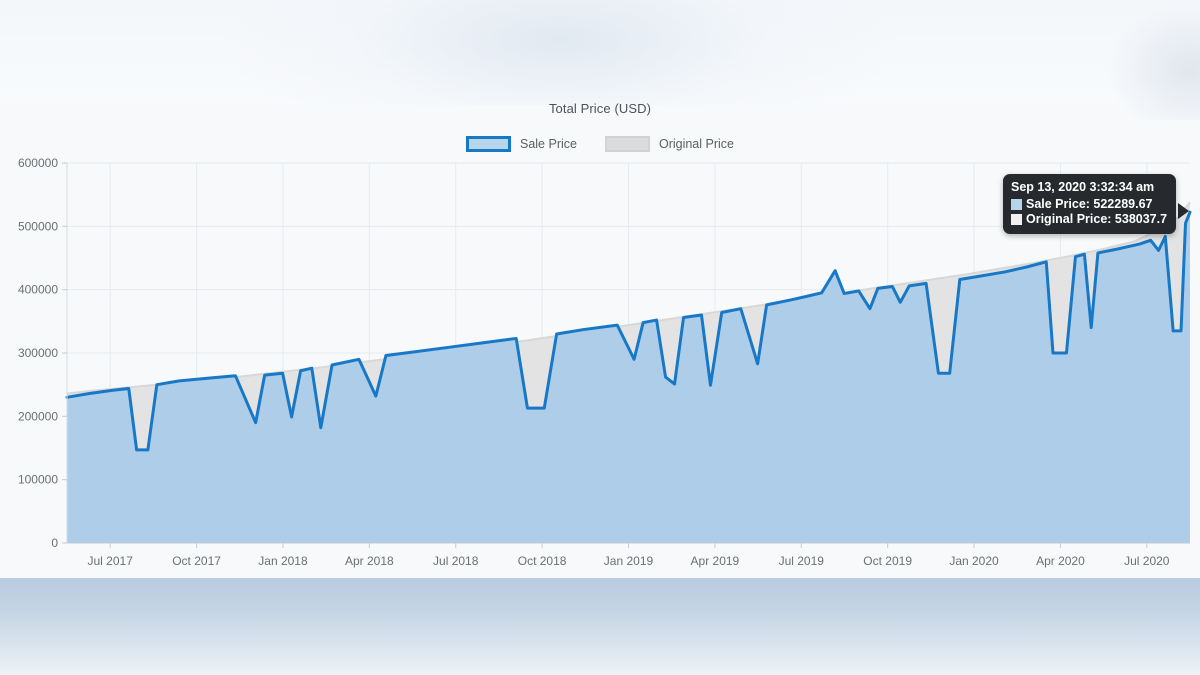 This screenshot has width=1200, height=675. What do you see at coordinates (696, 144) in the screenshot?
I see `legend-label-original-price: Original Price` at bounding box center [696, 144].